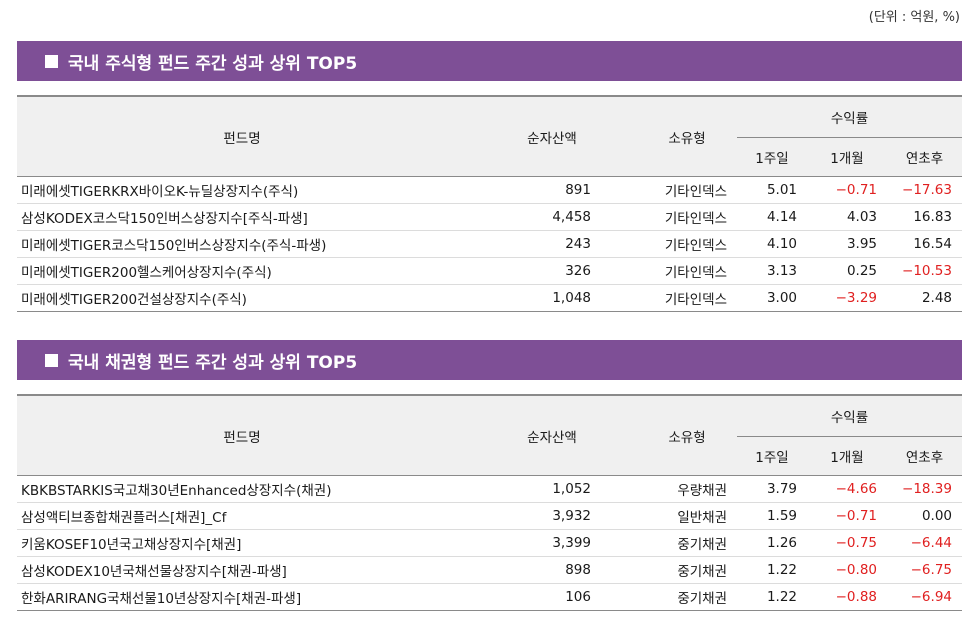 Image resolution: width=978 pixels, height=619 pixels. Describe the element at coordinates (772, 489) in the screenshot. I see `return-1week-cell: 3.79` at that location.